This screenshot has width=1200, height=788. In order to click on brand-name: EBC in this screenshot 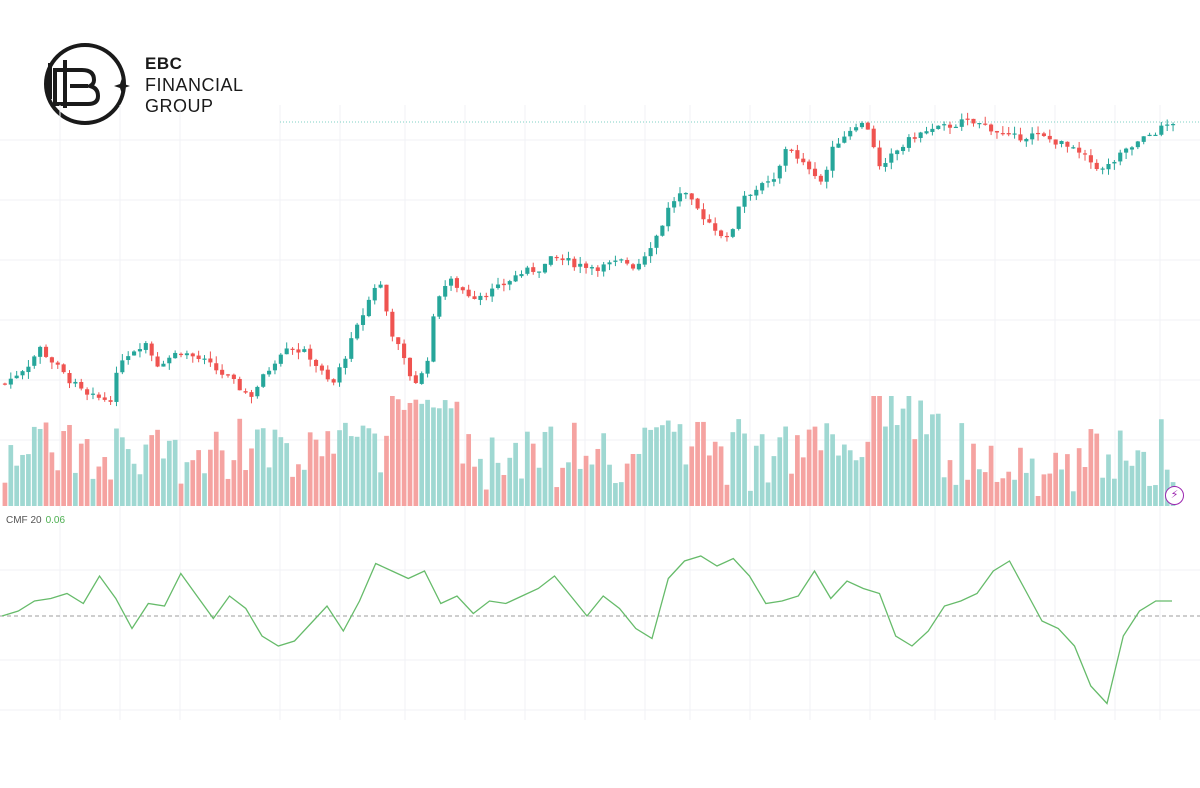, I will do `click(164, 63)`.